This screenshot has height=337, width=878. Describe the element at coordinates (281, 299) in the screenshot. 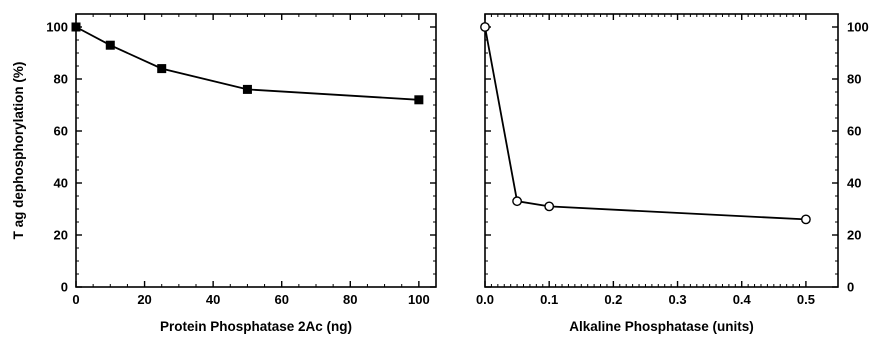

I see `x-tick-label: 60` at that location.